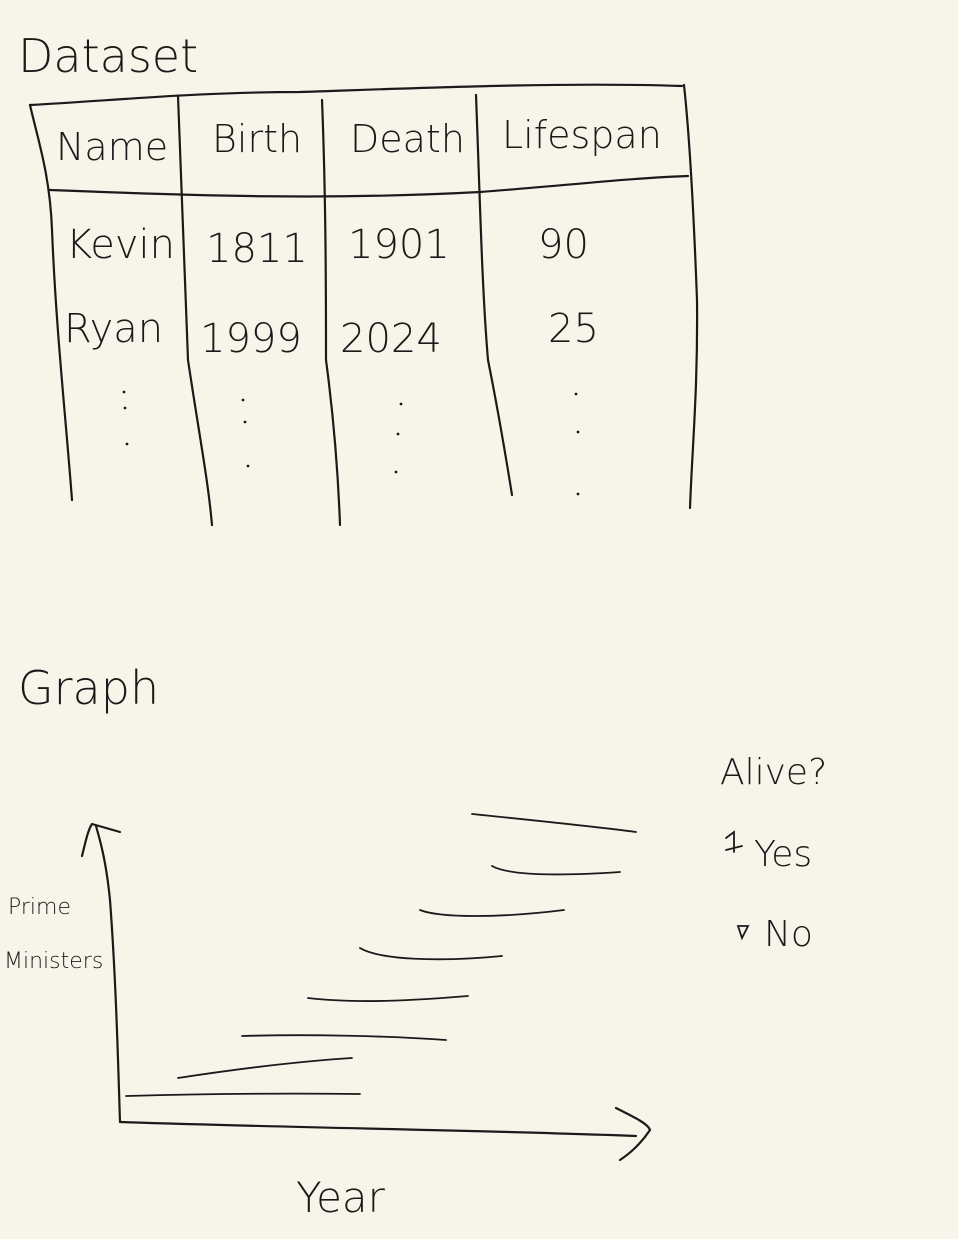  I want to click on x-axis-label: Year, so click(341, 1197).